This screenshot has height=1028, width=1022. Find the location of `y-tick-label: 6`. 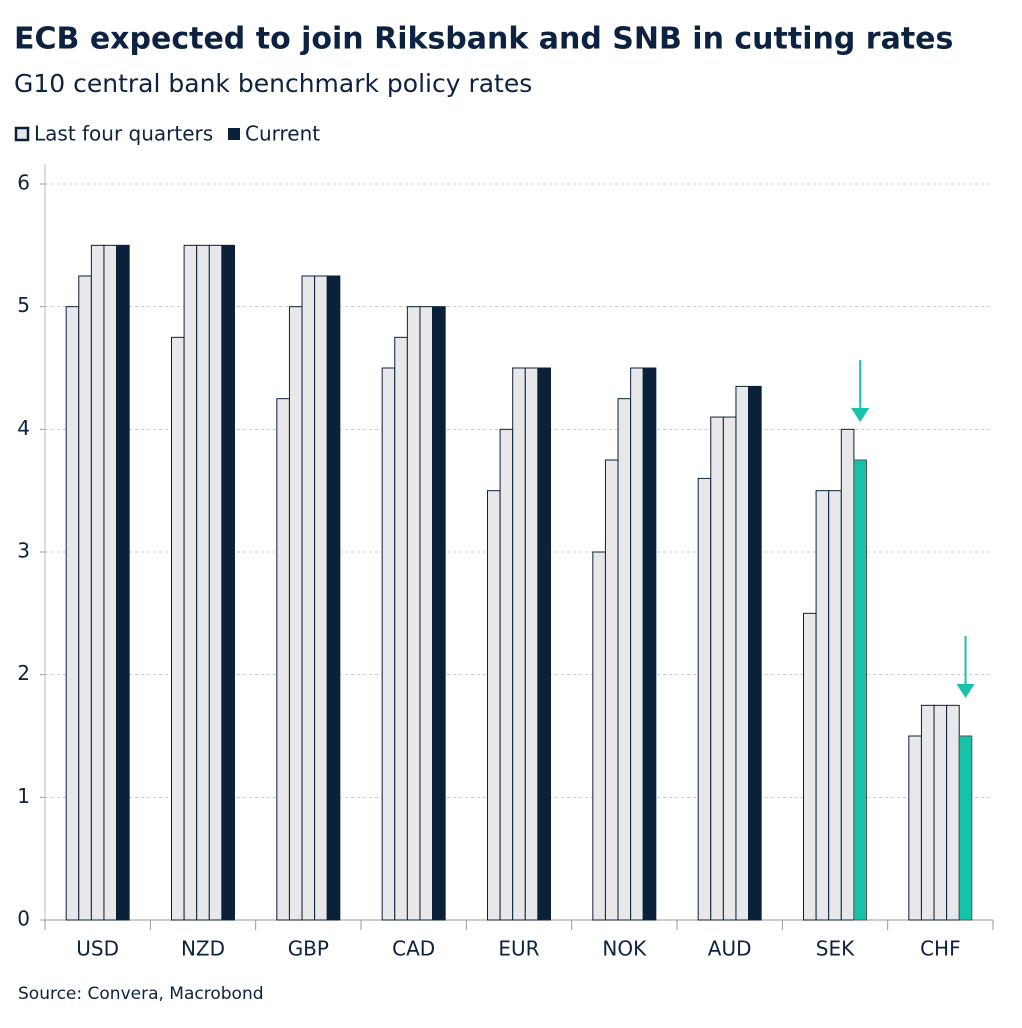

y-tick-label: 6 is located at coordinates (23, 183).